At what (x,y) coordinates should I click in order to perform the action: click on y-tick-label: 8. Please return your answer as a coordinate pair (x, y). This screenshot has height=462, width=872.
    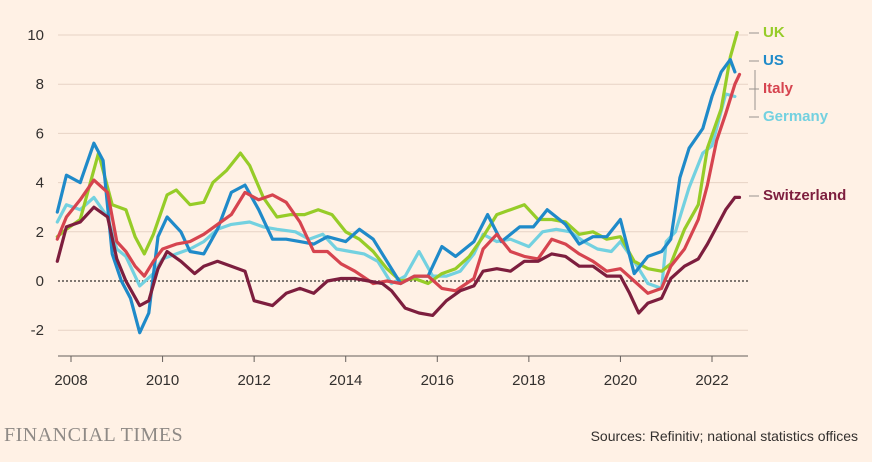
    Looking at the image, I should click on (40, 84).